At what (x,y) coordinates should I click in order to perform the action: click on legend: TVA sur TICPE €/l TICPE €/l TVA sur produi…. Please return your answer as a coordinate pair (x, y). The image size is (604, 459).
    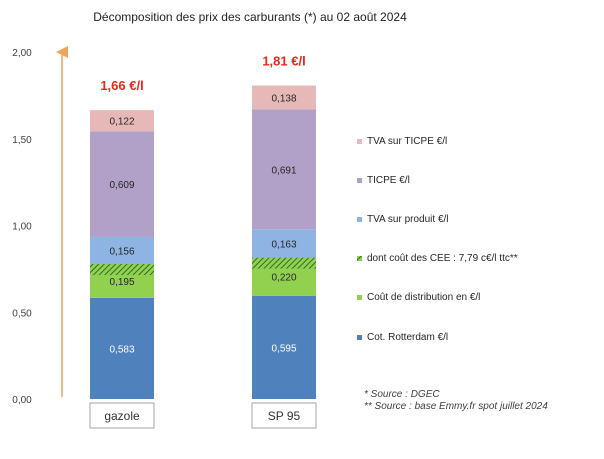
    Looking at the image, I should click on (437, 239).